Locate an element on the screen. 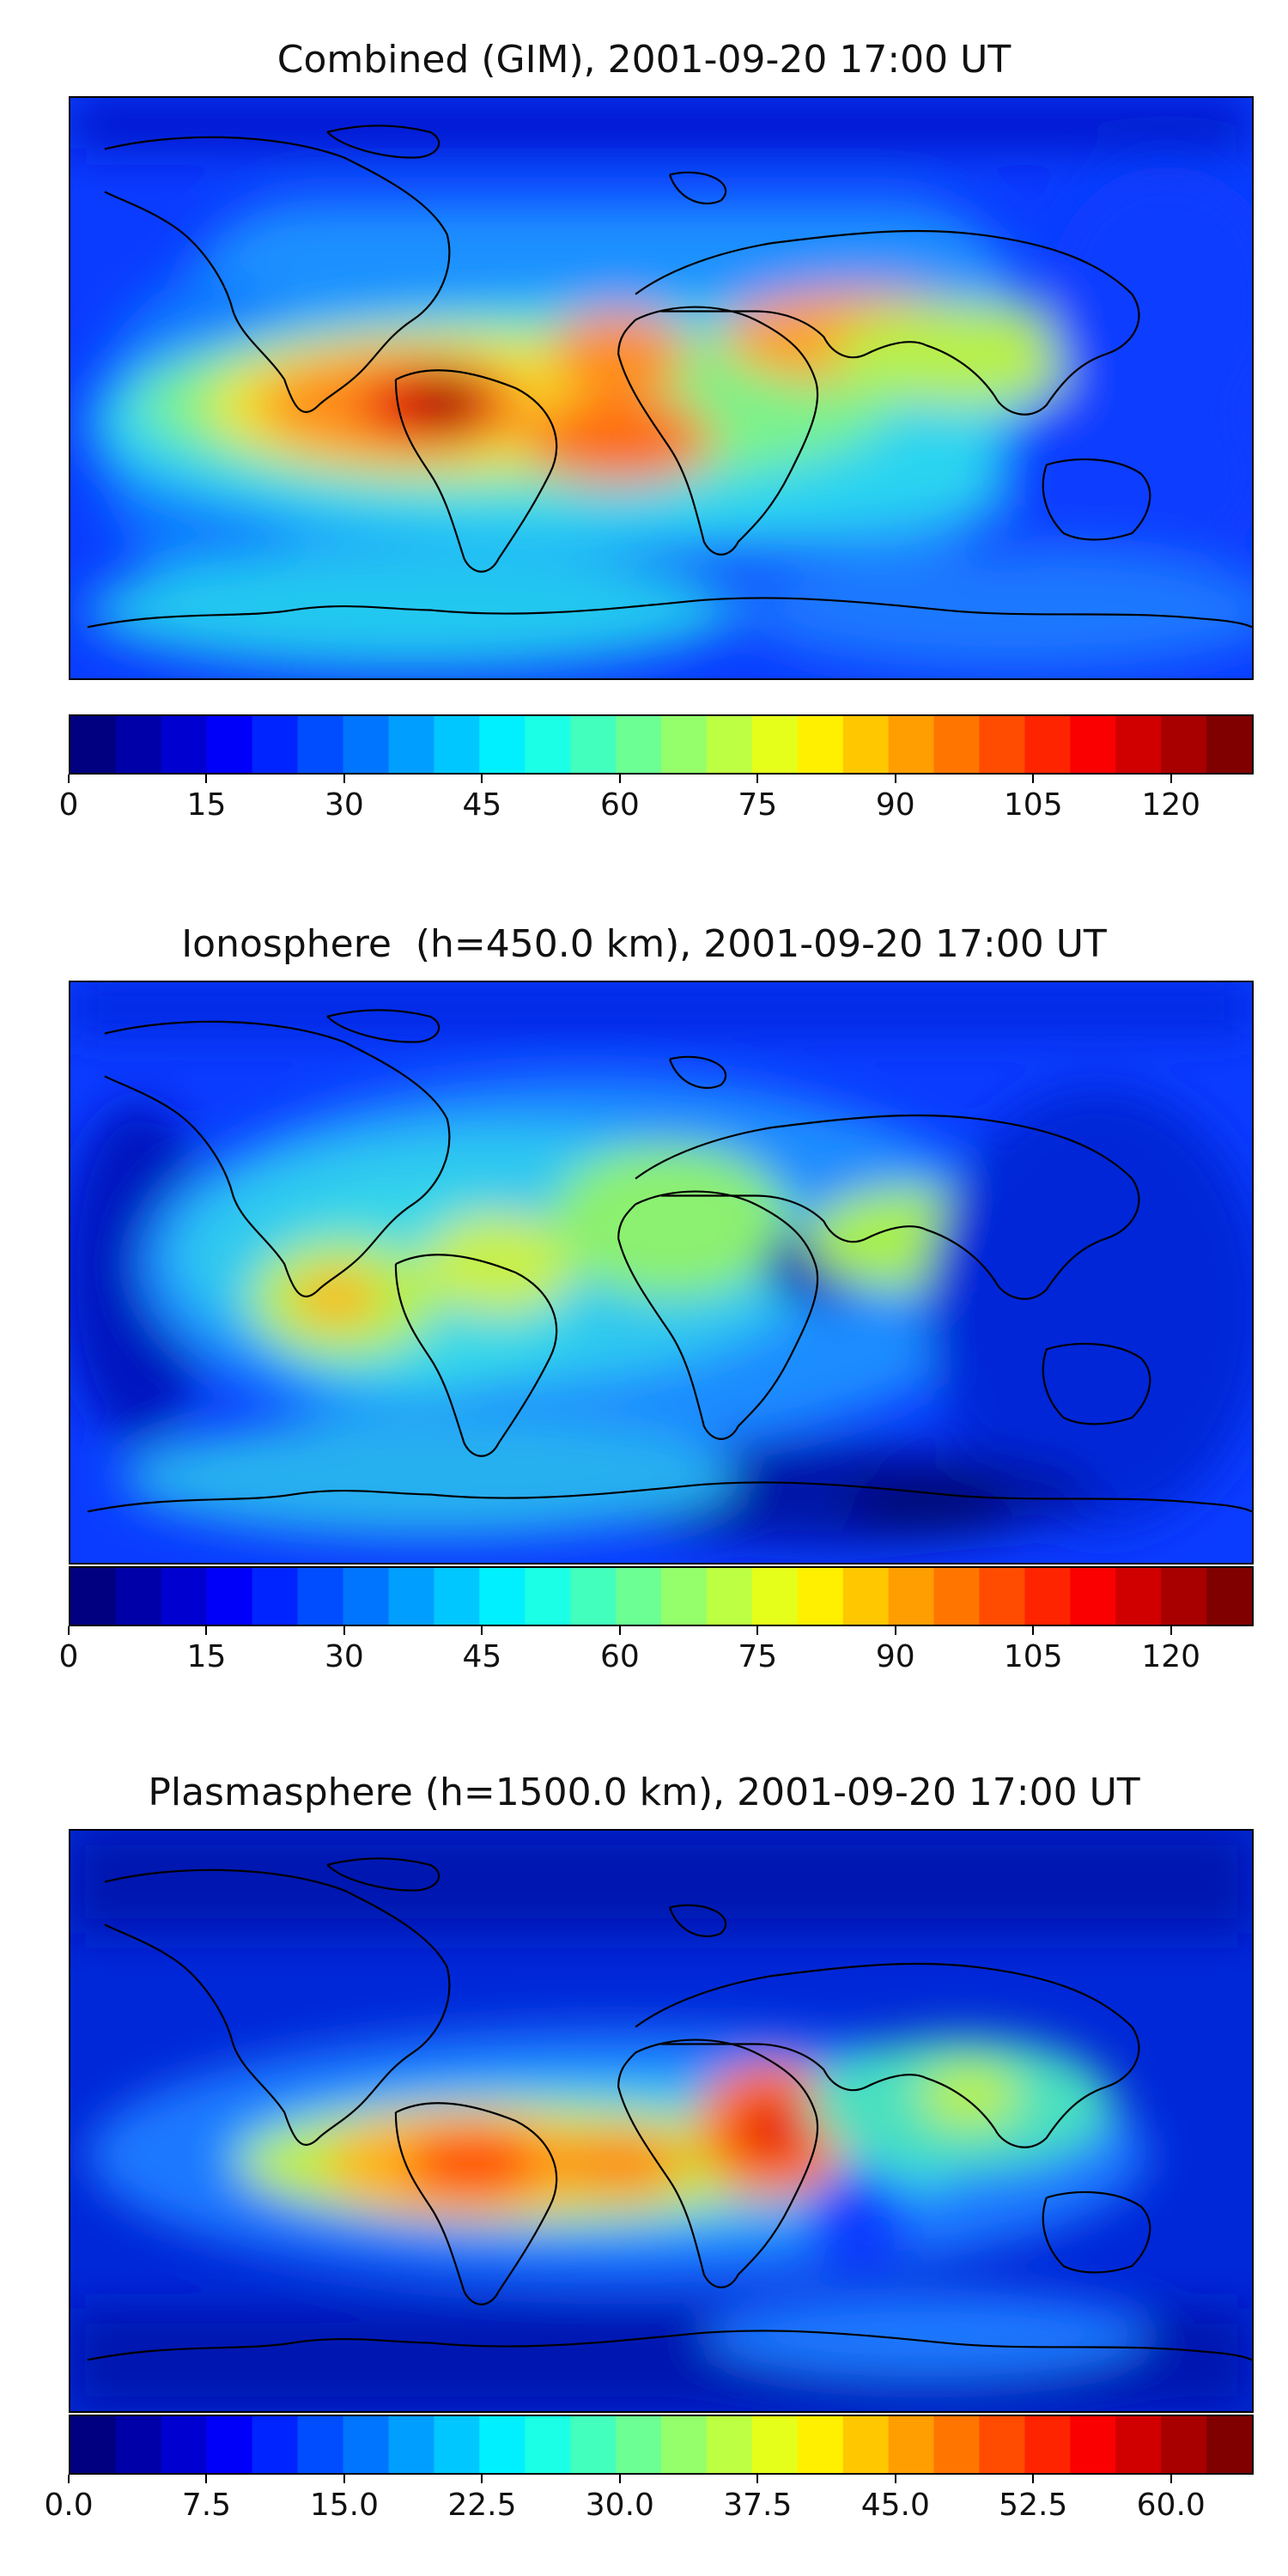 The width and height of the screenshot is (1288, 2576). colorbar-tick-label: 22.5 is located at coordinates (482, 2506).